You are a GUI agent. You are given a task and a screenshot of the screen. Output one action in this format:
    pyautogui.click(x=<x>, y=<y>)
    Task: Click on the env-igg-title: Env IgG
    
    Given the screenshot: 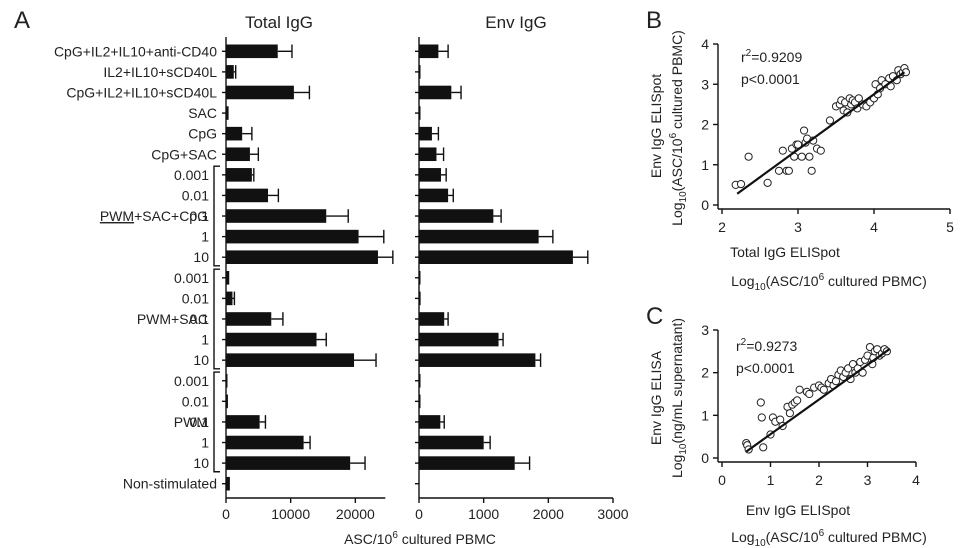 What is the action you would take?
    pyautogui.click(x=515, y=22)
    